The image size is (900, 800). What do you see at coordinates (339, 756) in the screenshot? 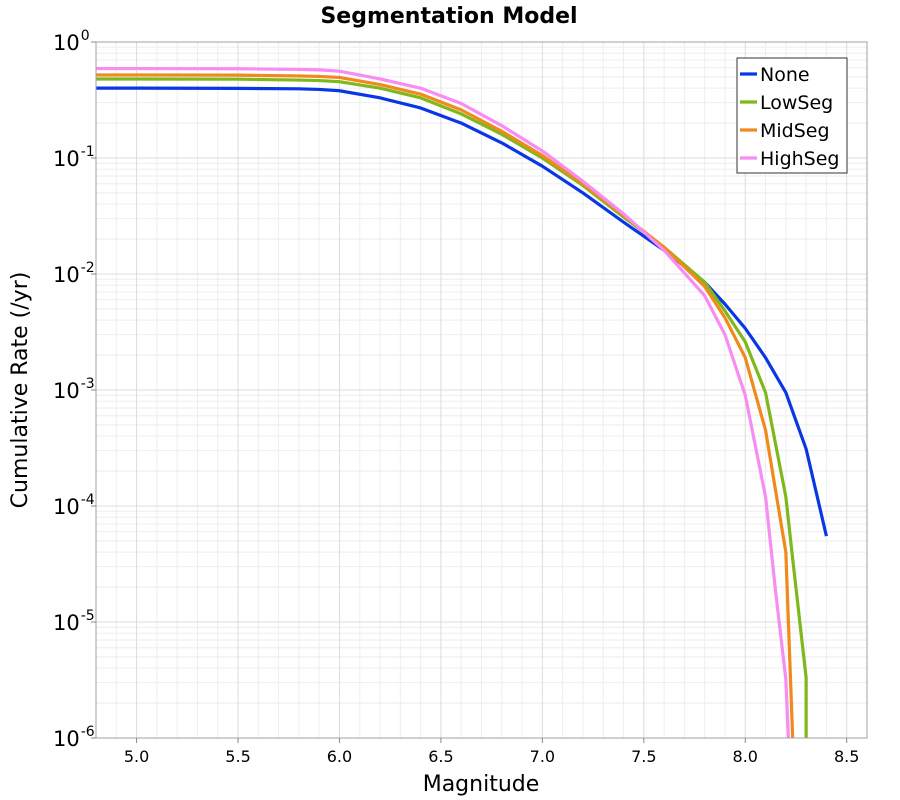
I see `x-tick-label: 6.0` at bounding box center [339, 756].